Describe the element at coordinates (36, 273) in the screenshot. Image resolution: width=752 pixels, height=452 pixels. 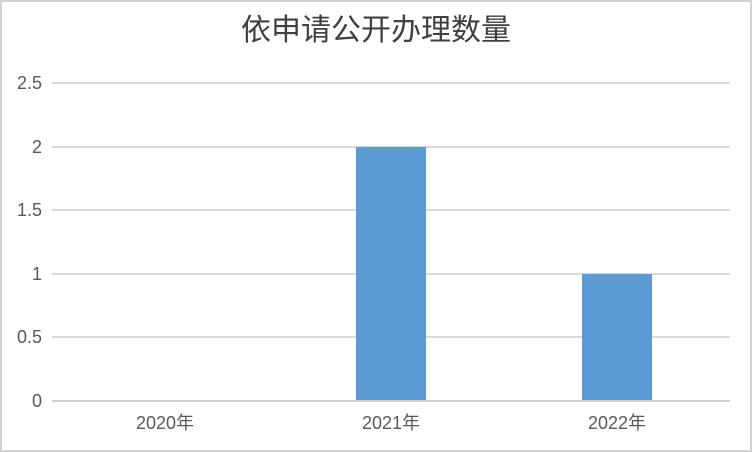
I see `y-tick-label: 1` at that location.